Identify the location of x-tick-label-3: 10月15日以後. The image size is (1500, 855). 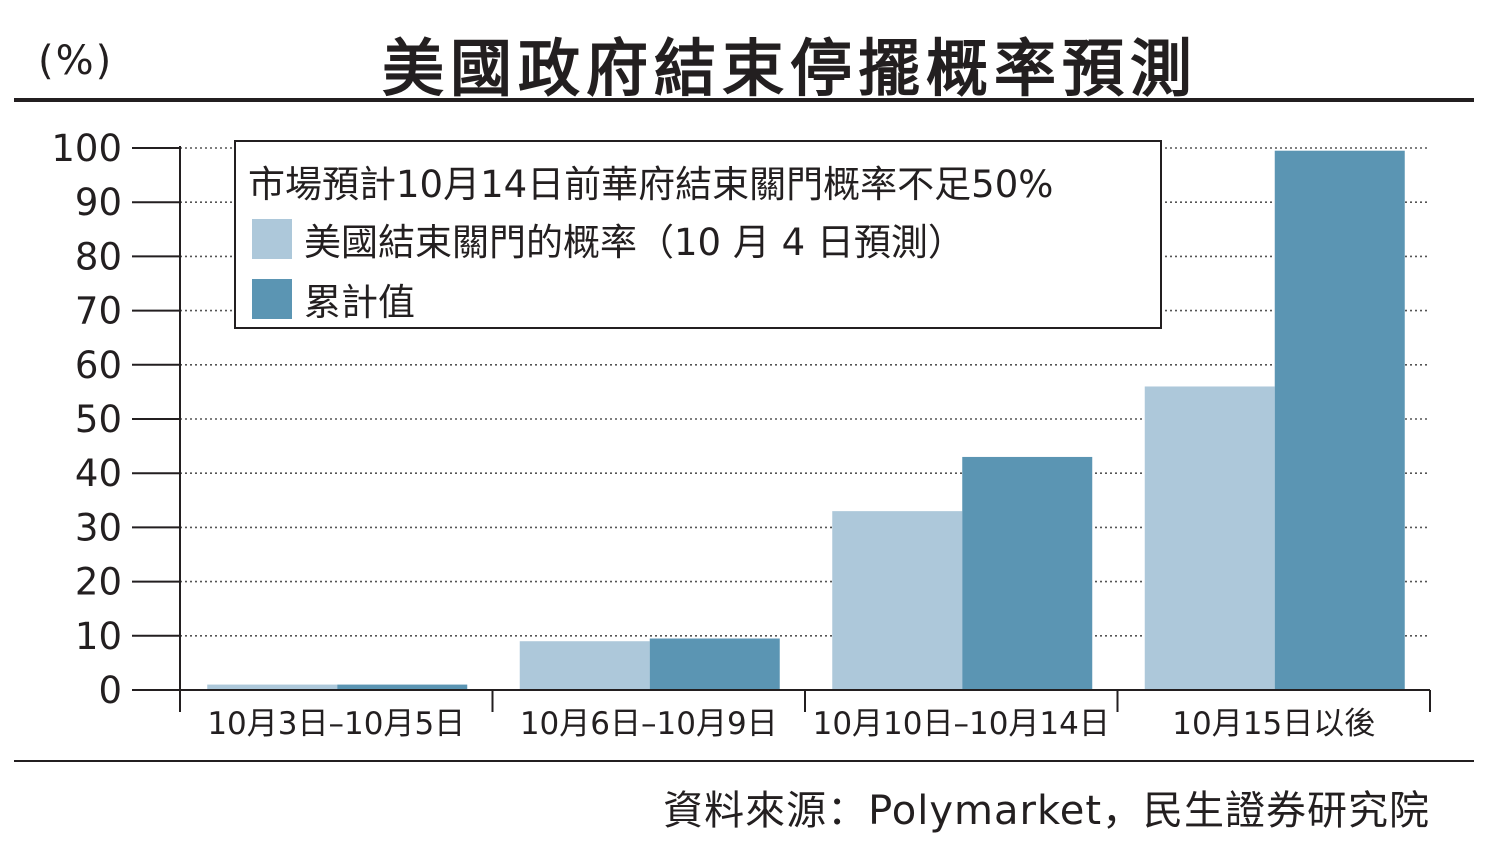
(1273, 724).